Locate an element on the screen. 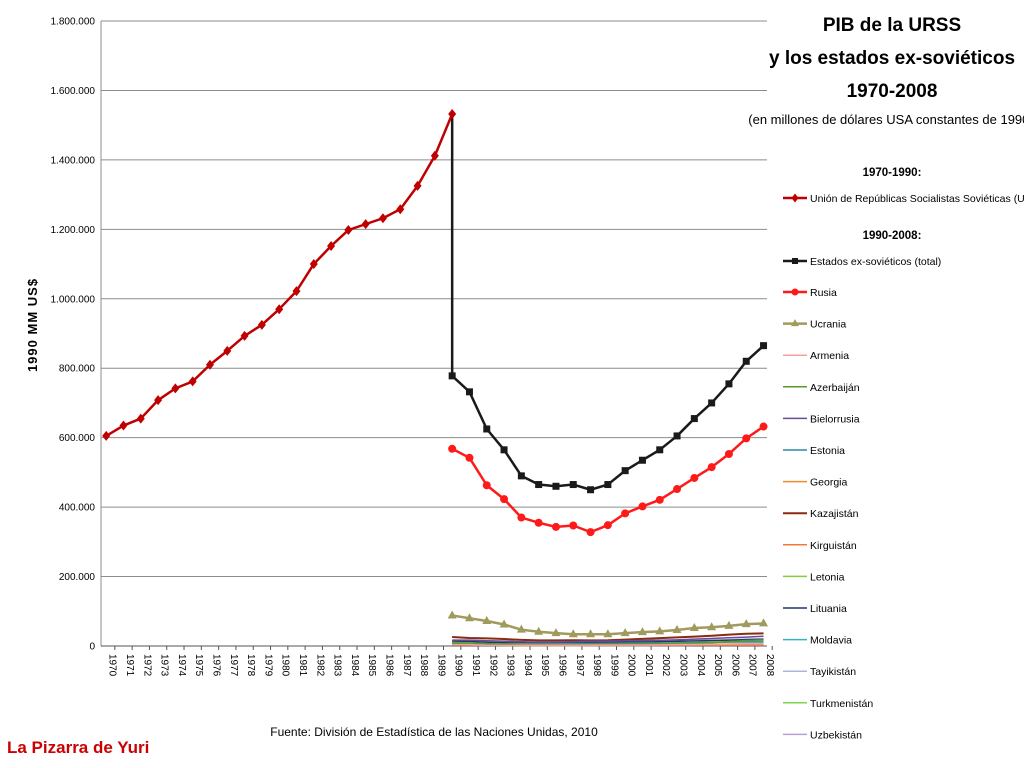 This screenshot has width=1024, height=768. series-kazajist-n is located at coordinates (608, 637).